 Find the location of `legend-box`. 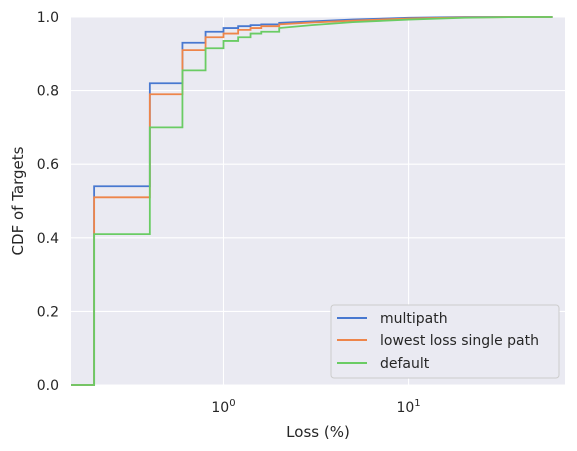

legend-box is located at coordinates (445, 341).